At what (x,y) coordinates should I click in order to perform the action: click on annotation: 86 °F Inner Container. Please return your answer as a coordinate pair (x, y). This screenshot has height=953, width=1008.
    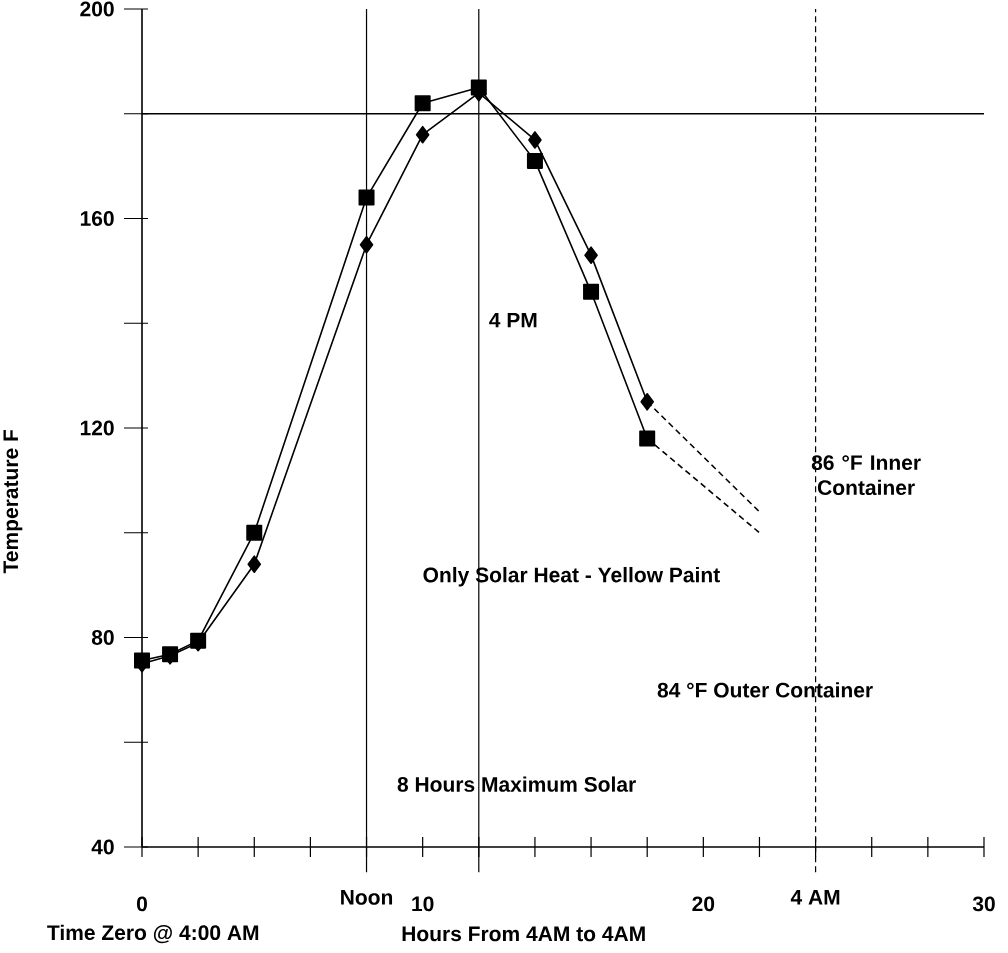
    Looking at the image, I should click on (866, 475).